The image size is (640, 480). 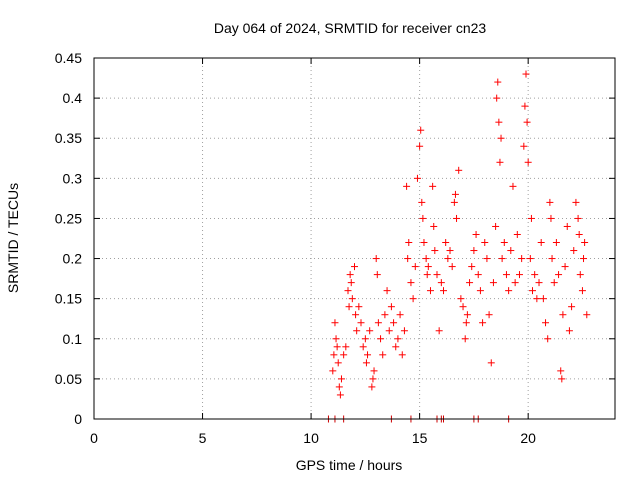 What do you see at coordinates (68, 299) in the screenshot?
I see `y-tick-label: 0.15` at bounding box center [68, 299].